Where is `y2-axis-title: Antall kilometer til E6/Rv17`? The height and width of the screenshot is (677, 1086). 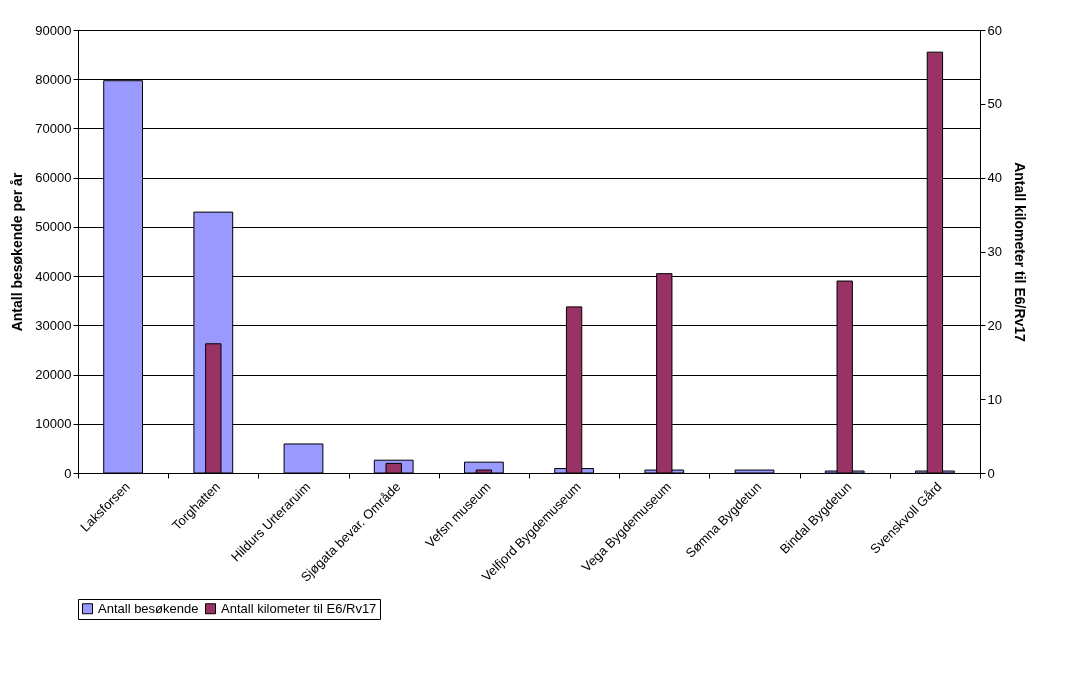
y2-axis-title: Antall kilometer til E6/Rv17 is located at coordinates (1019, 252).